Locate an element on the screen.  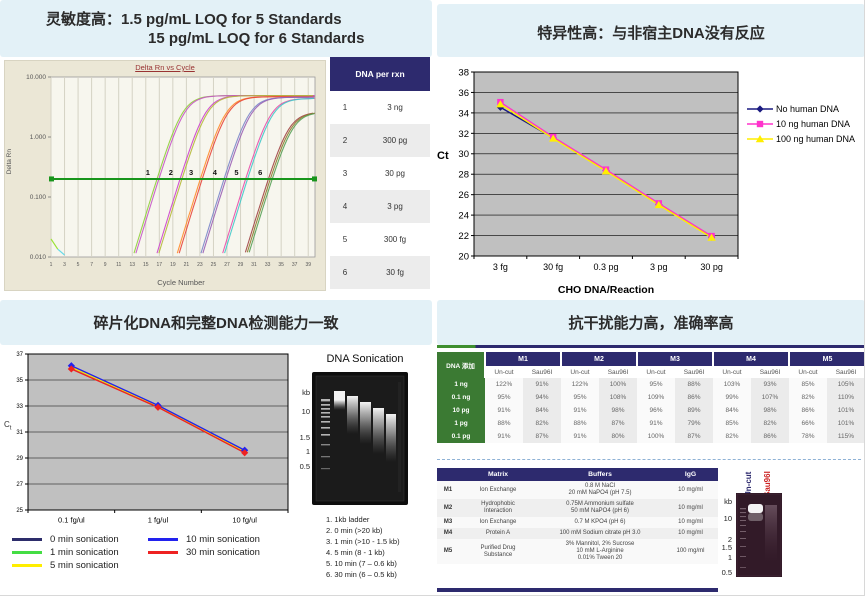
interference-data-row: 10 pg 91% 84% 91% 98% 96% 89% 84% 98% 86% 101% is located at coordinates (650, 410).